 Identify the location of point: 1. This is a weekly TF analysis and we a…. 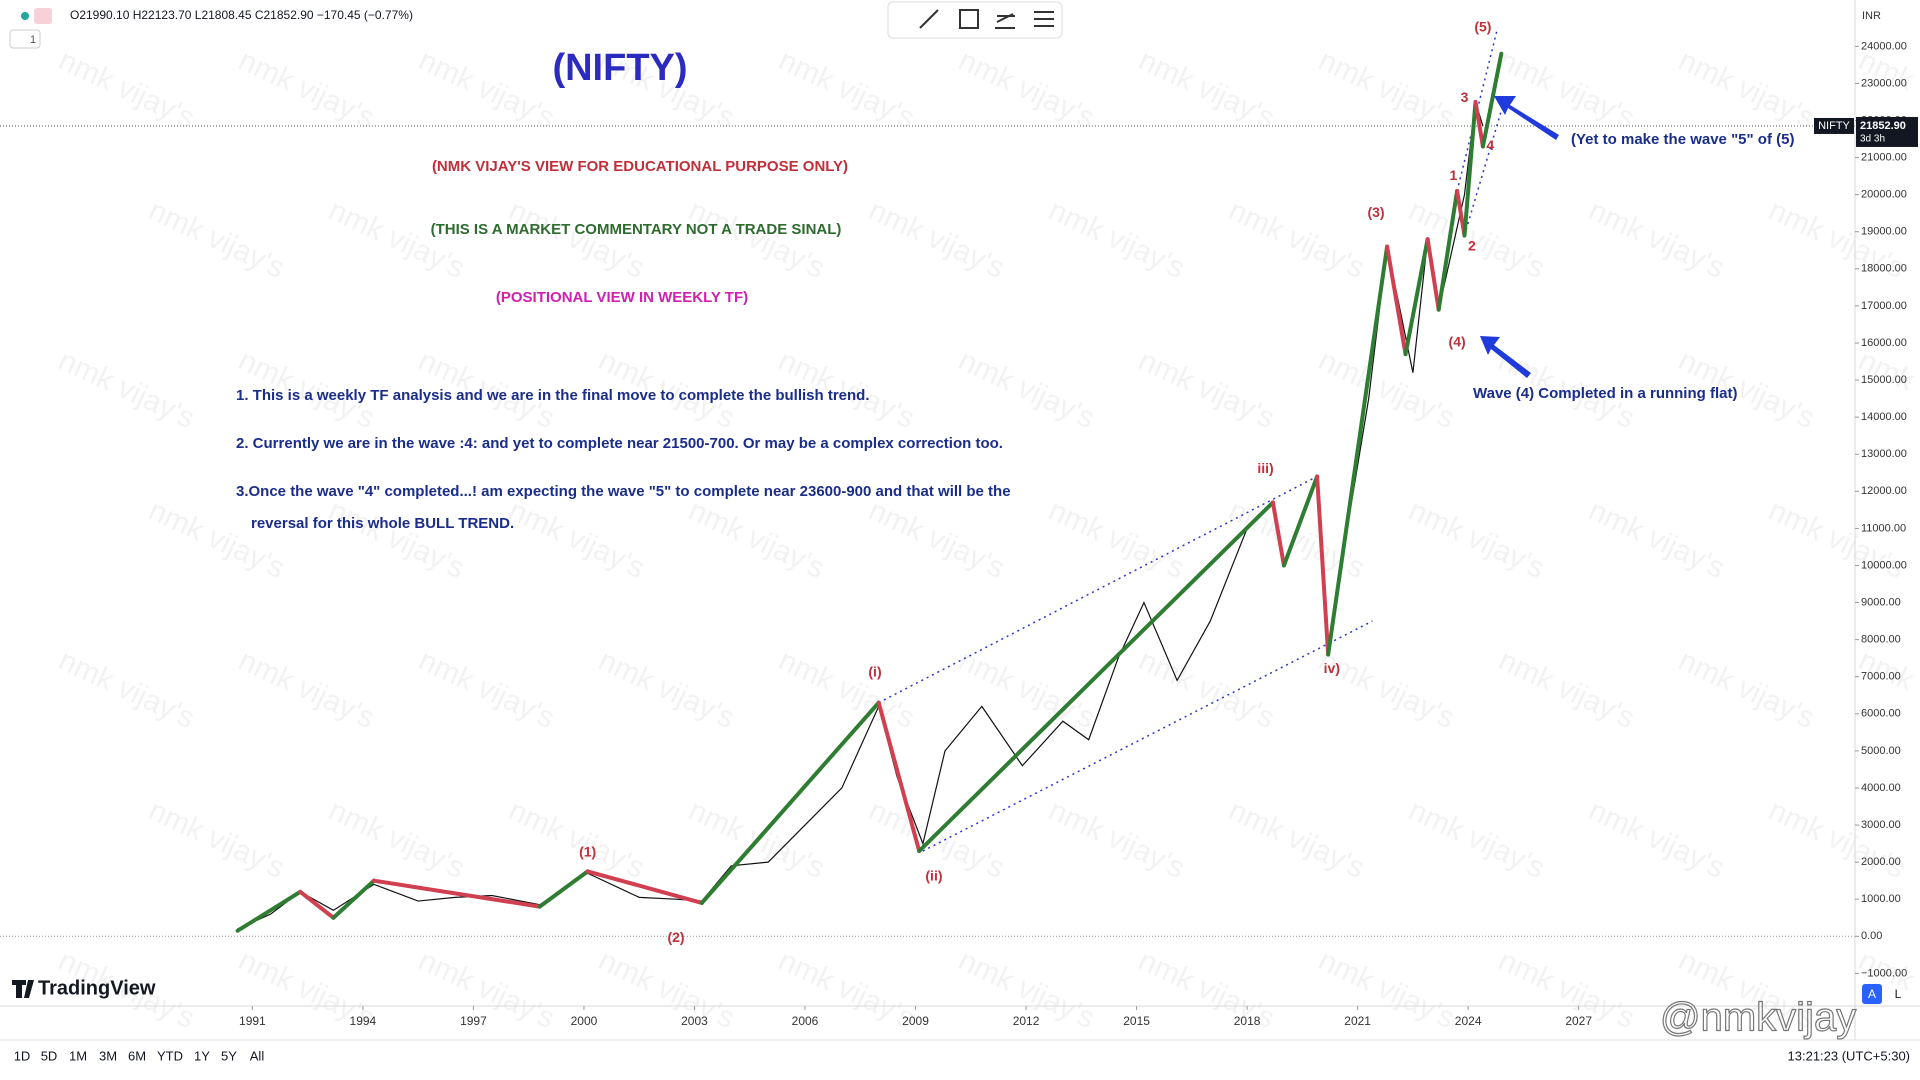
(553, 395).